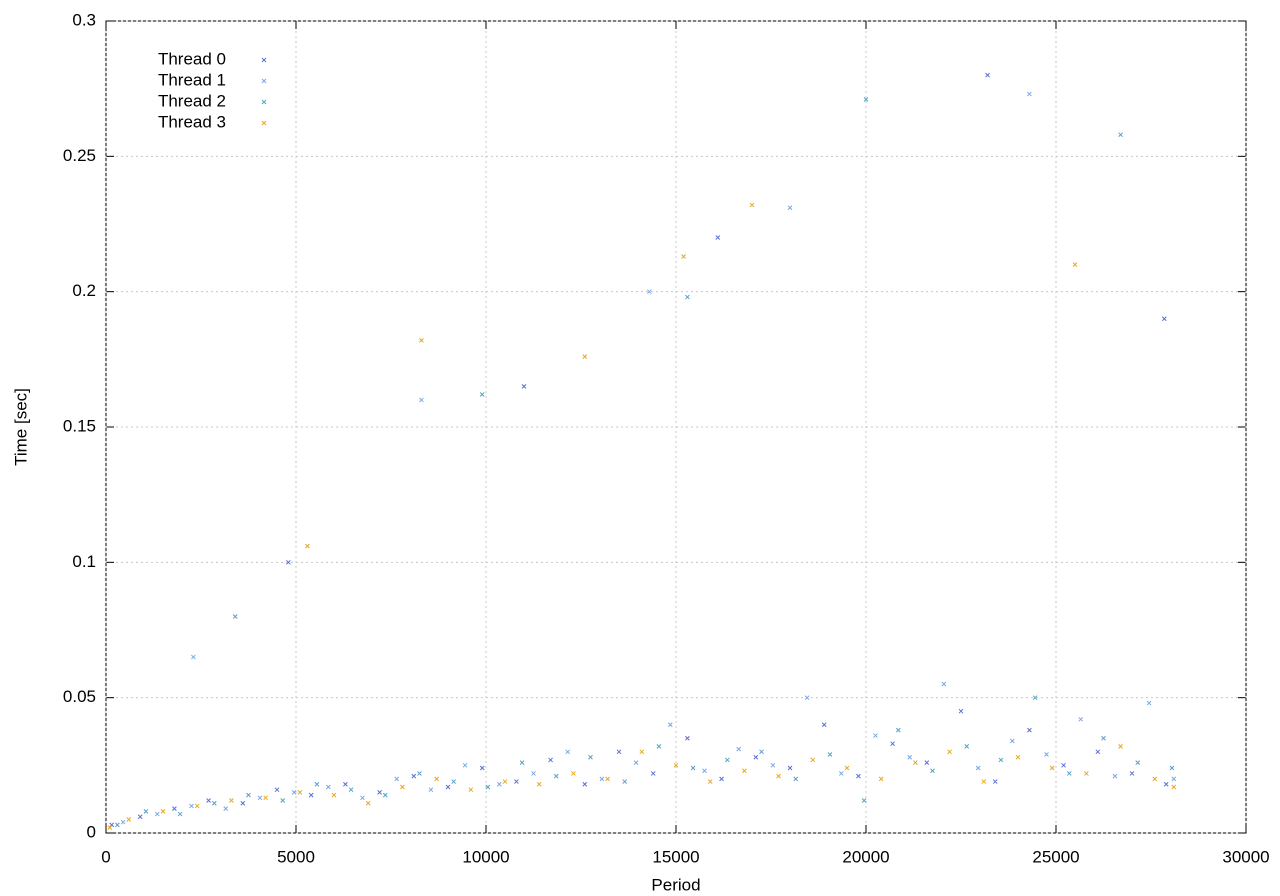 This screenshot has height=896, width=1280. Describe the element at coordinates (675, 884) in the screenshot. I see `x-axis-label: Period` at that location.